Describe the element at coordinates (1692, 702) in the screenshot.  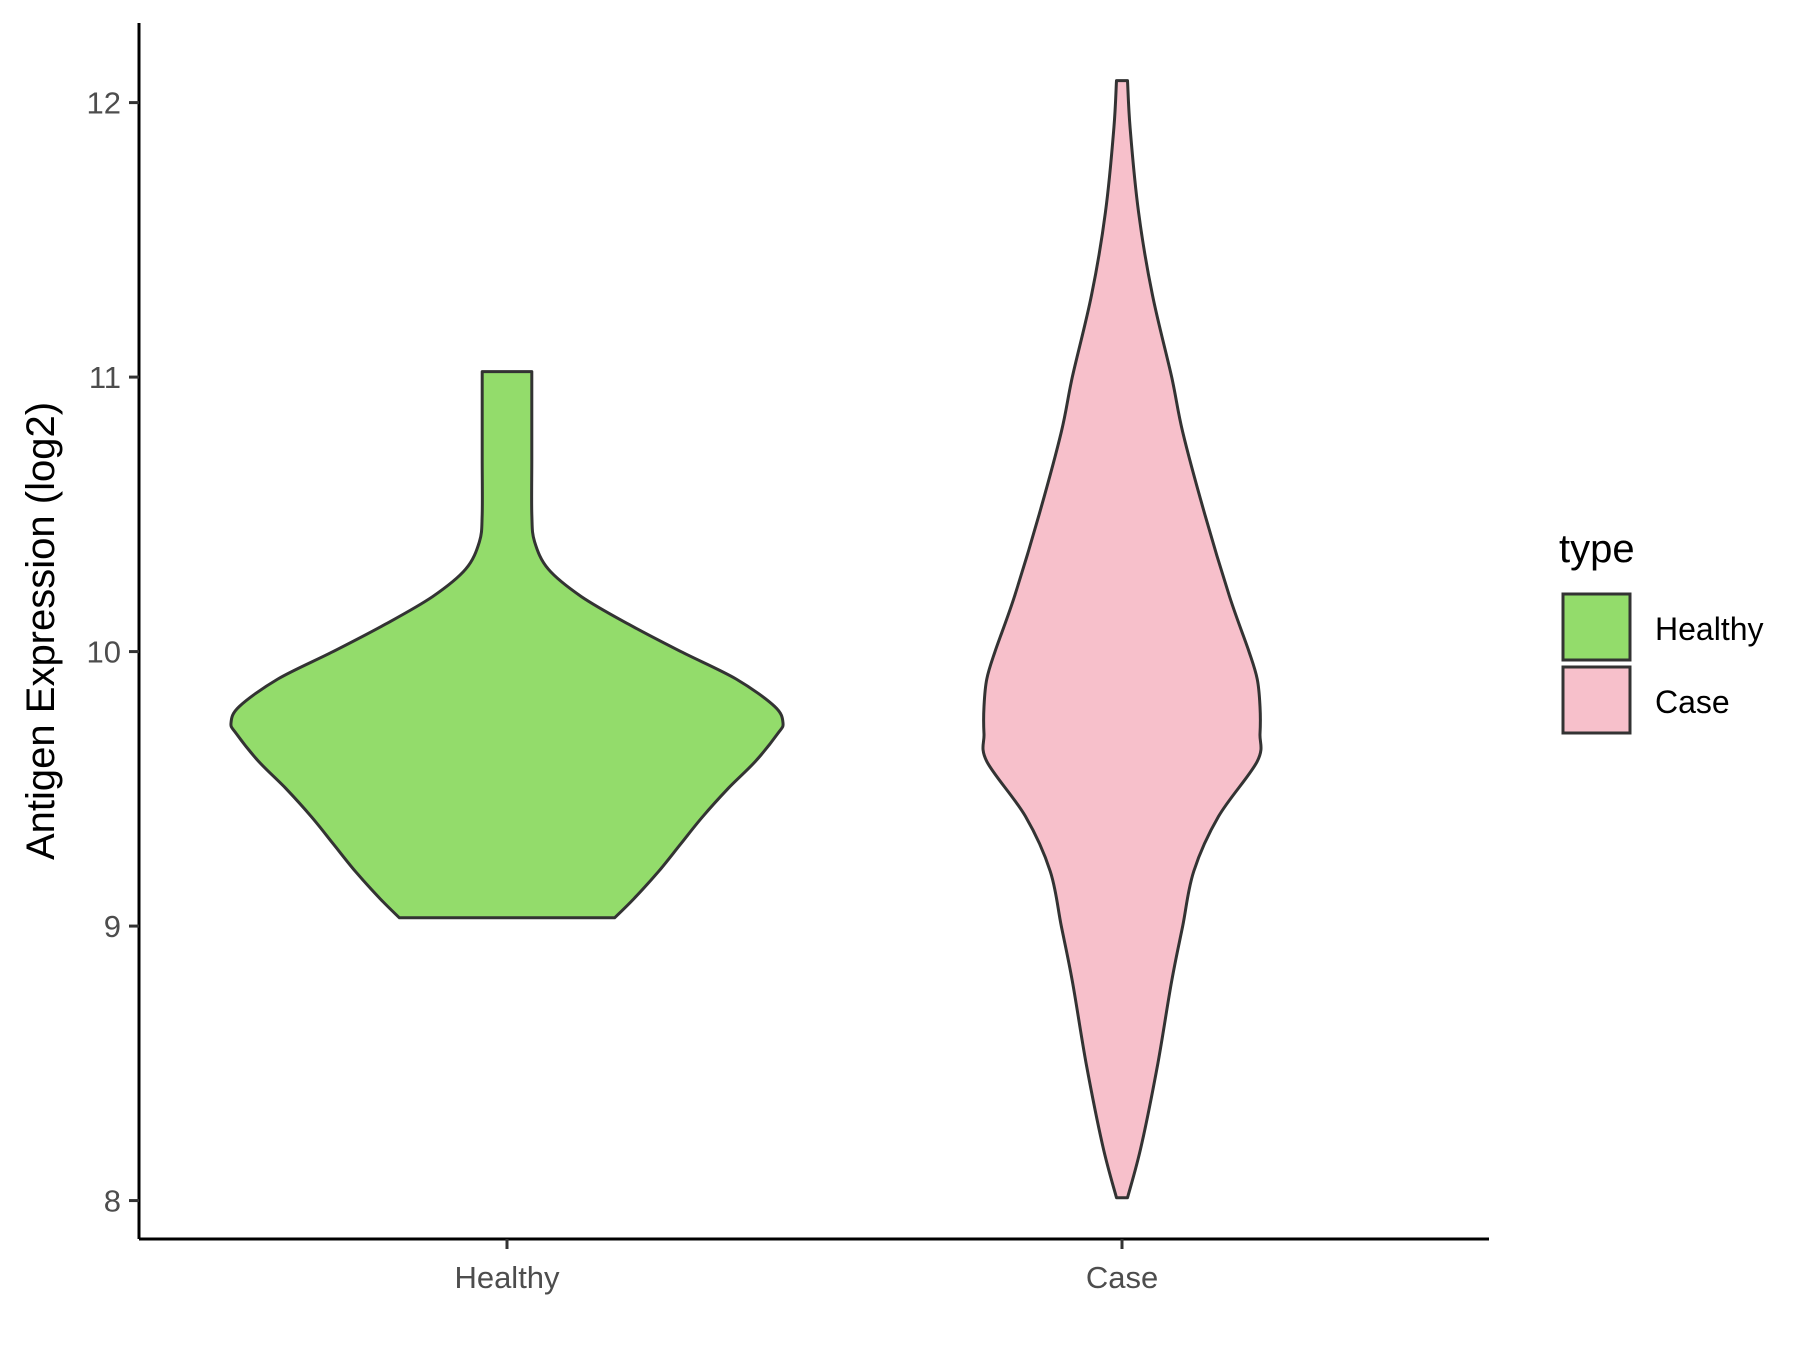
I see `legend-label-case: Case` at that location.